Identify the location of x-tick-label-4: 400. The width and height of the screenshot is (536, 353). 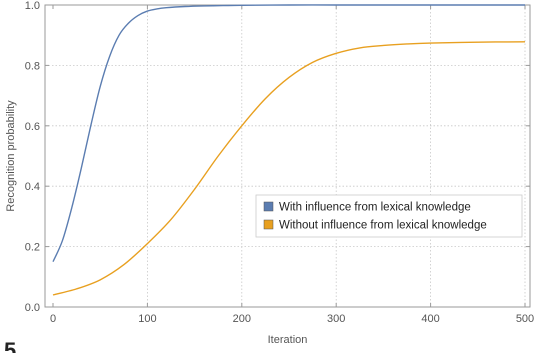
(430, 319).